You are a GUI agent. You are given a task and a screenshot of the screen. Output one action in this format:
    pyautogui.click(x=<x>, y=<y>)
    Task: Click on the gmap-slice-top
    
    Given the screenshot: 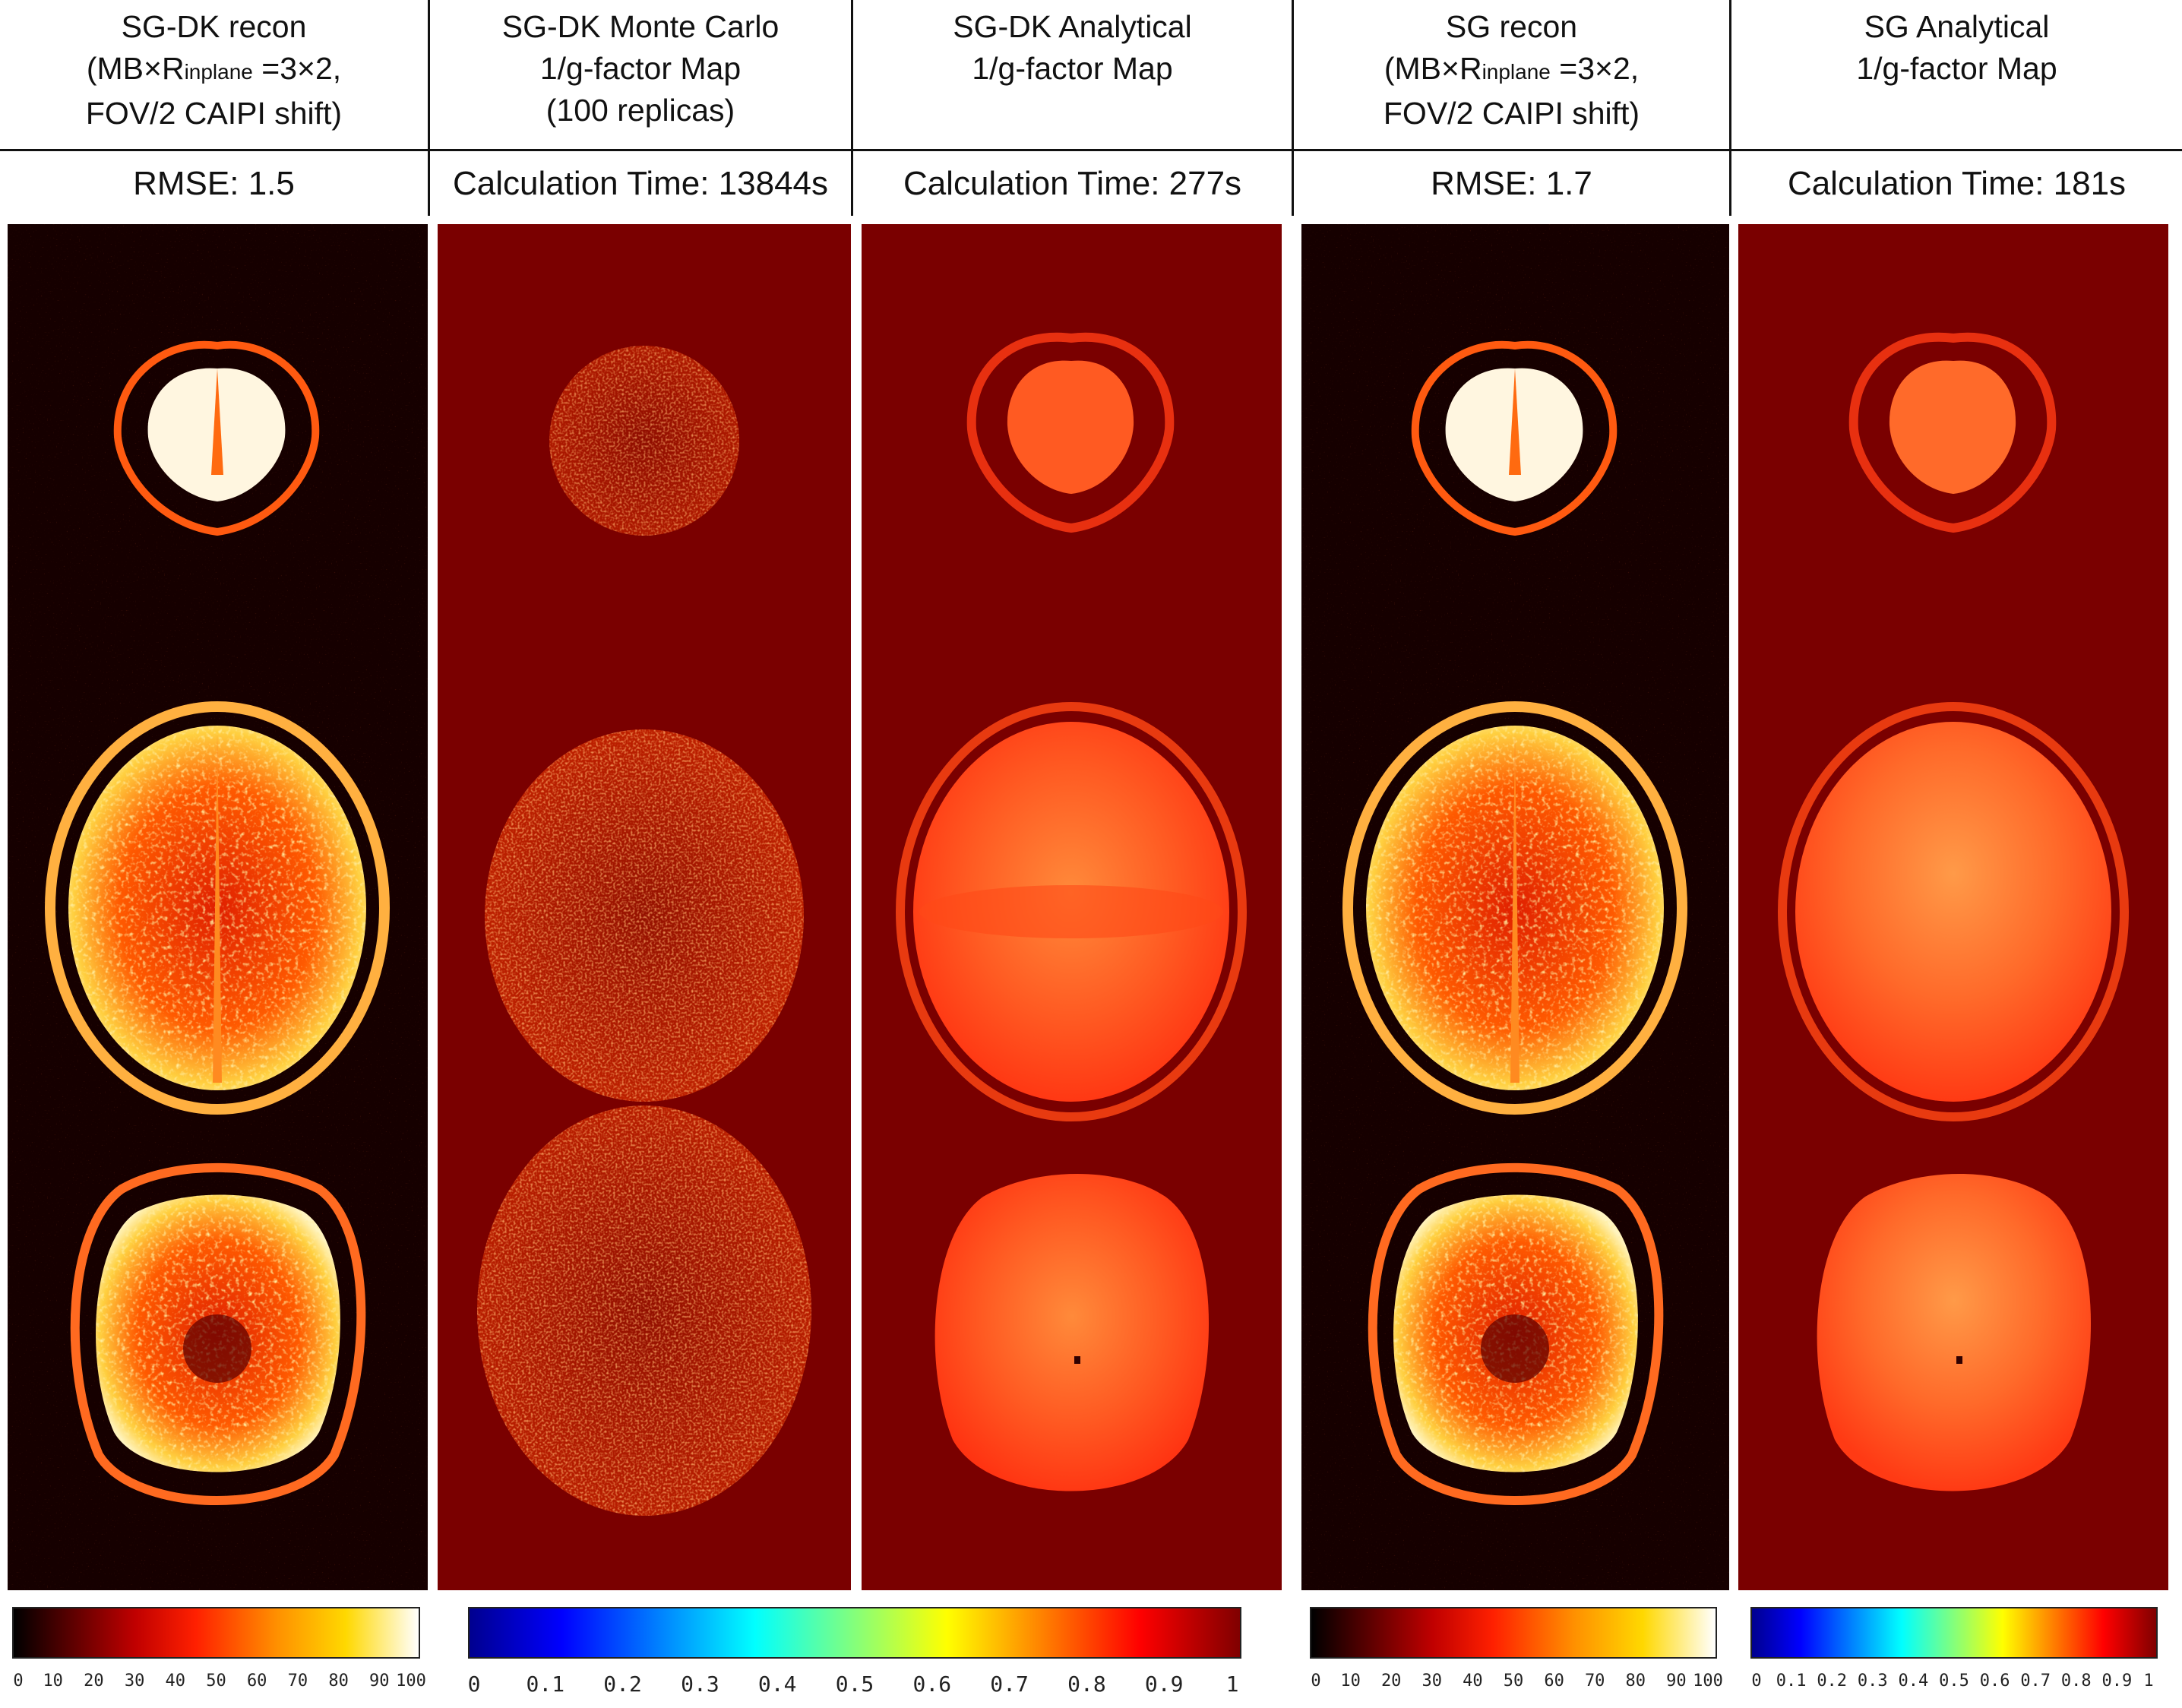 What is the action you would take?
    pyautogui.click(x=644, y=441)
    